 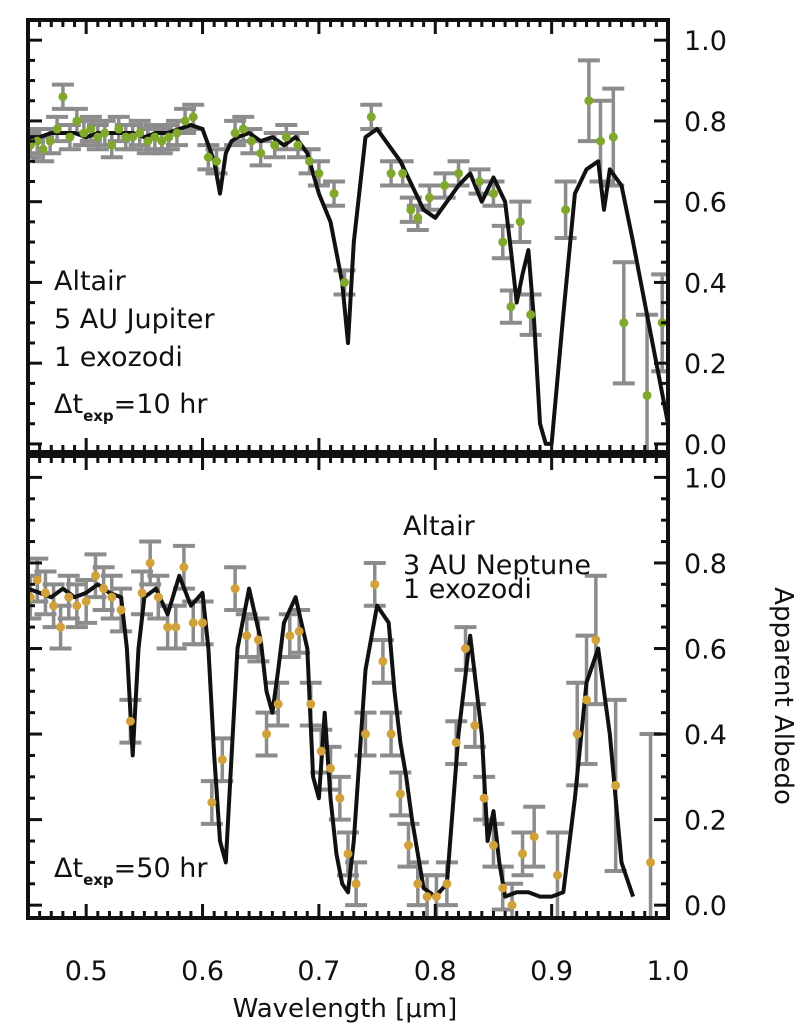 I want to click on top-exposure-delta-t: Δt, so click(x=68, y=404).